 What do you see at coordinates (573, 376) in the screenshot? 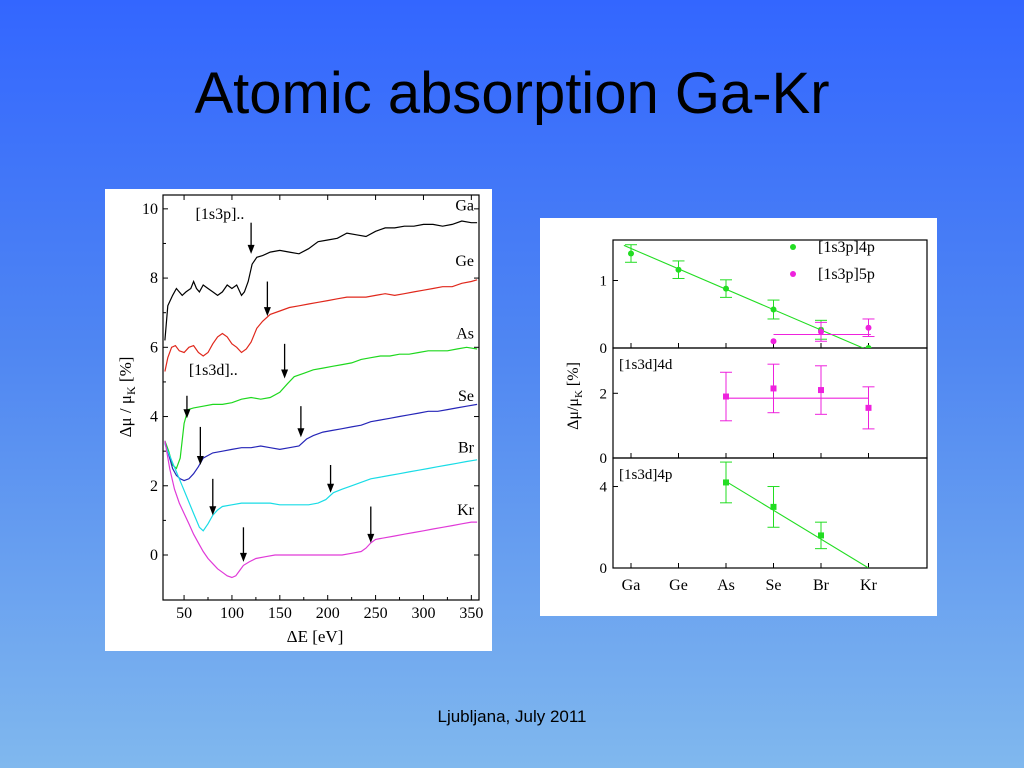
I see `right-y-axis-title-unit: [%]` at bounding box center [573, 376].